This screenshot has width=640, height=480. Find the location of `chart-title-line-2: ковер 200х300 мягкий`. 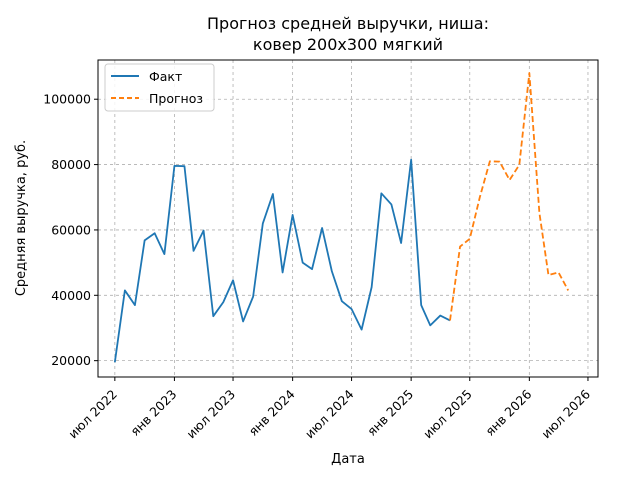

chart-title-line-2: ковер 200х300 мягкий is located at coordinates (348, 44).